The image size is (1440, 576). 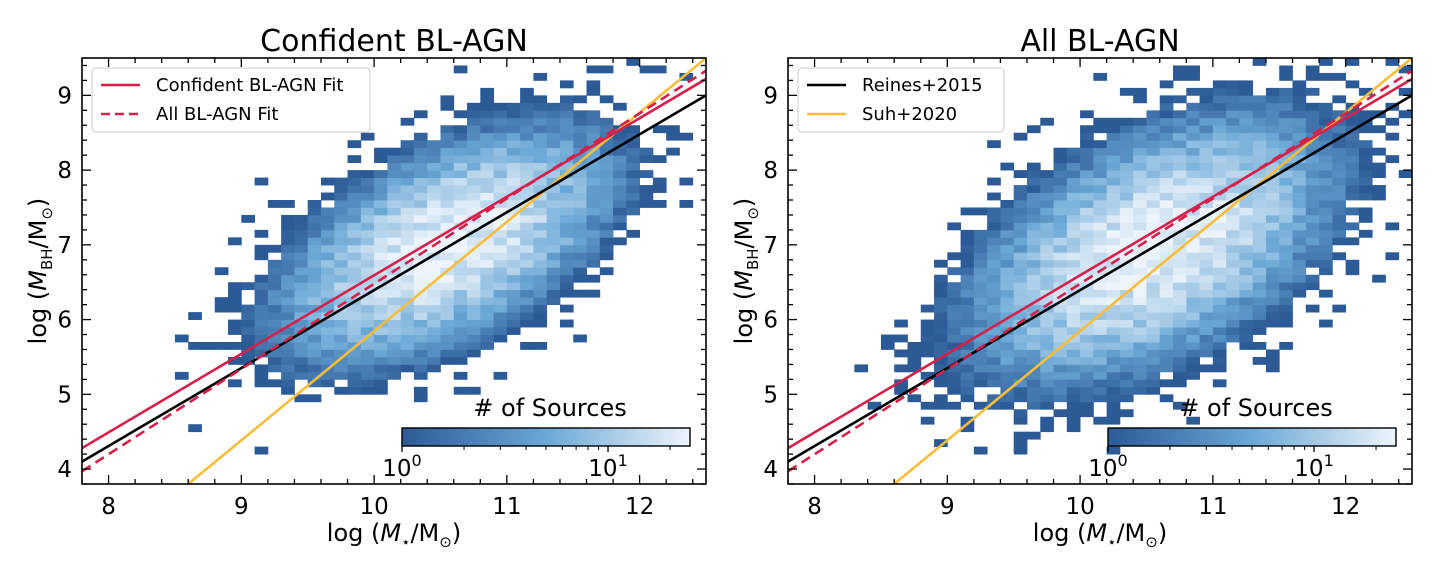 What do you see at coordinates (922, 85) in the screenshot?
I see `legend-label-reines: Reines+2015` at bounding box center [922, 85].